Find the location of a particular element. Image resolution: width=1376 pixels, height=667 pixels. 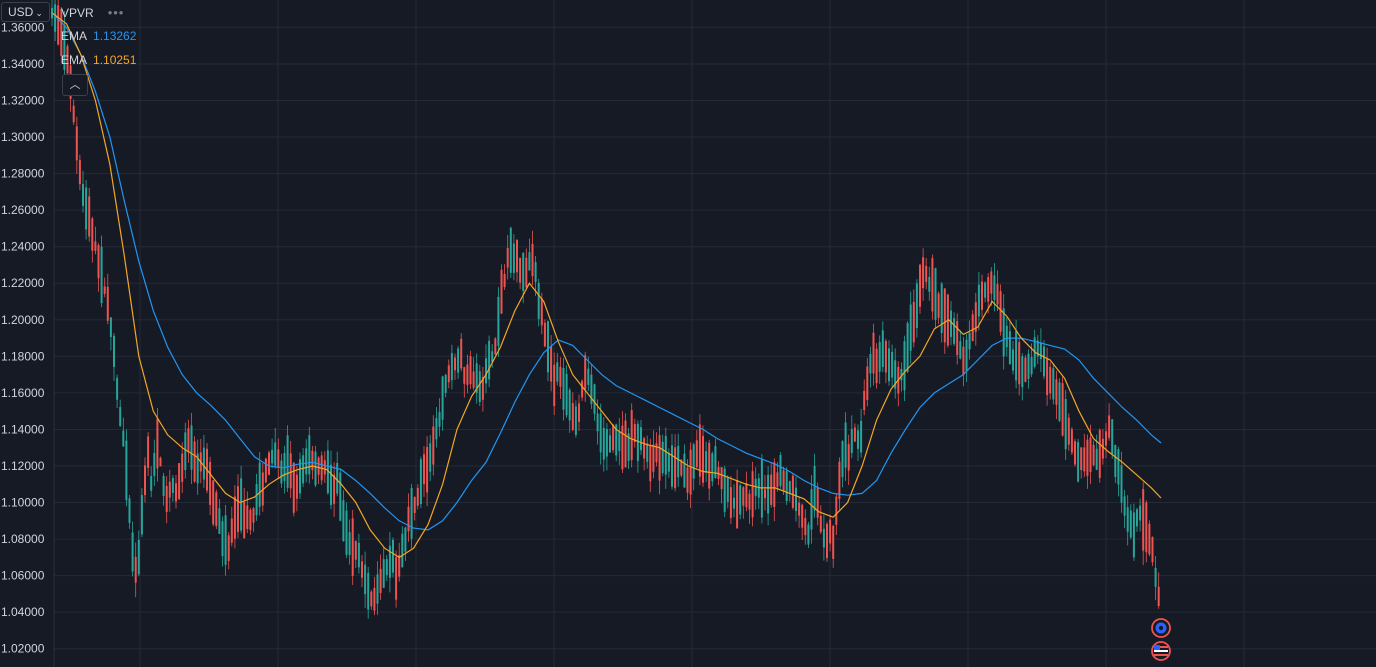

chevron-down-icon: ⌄ is located at coordinates (39, 13).